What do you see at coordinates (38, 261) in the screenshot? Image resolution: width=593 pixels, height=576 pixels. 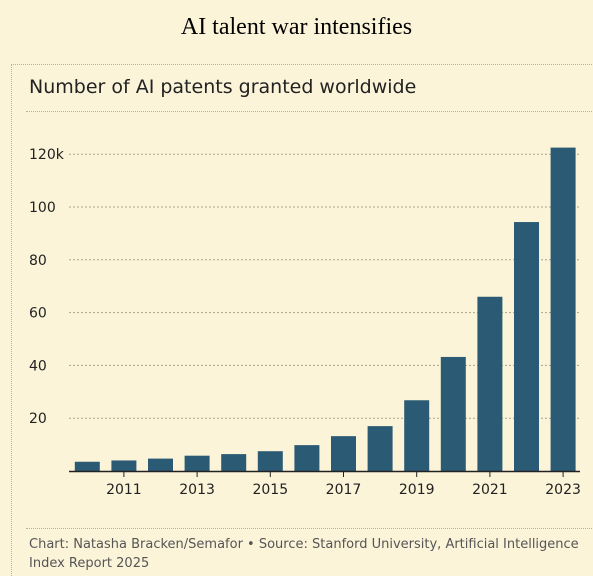 I see `y-tick-label: 80` at bounding box center [38, 261].